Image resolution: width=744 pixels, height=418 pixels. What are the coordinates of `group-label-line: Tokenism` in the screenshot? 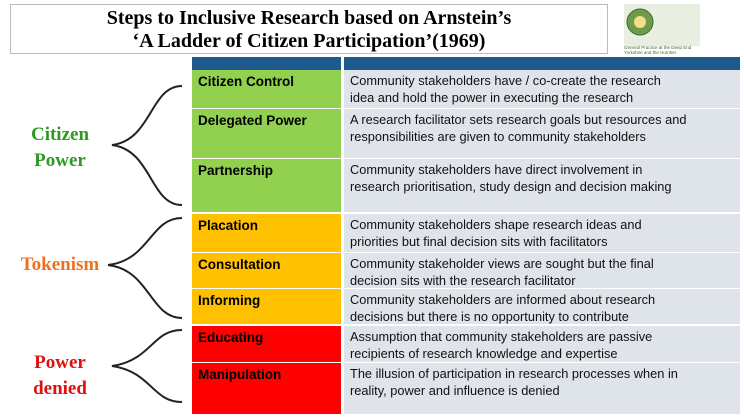 It's located at (60, 264).